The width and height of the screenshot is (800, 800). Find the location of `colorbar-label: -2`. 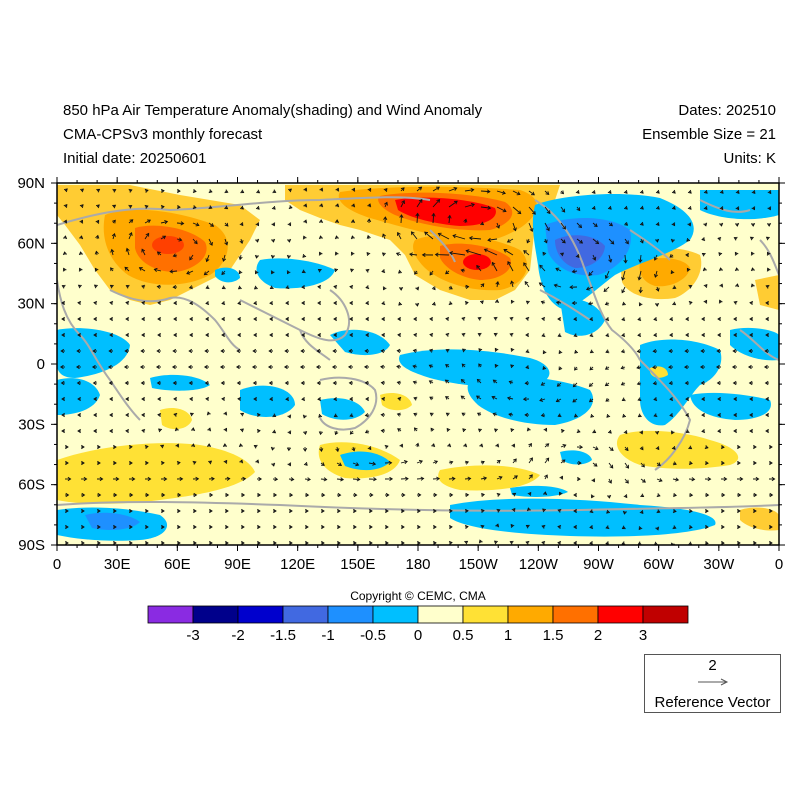

colorbar-label: -2 is located at coordinates (237, 635).